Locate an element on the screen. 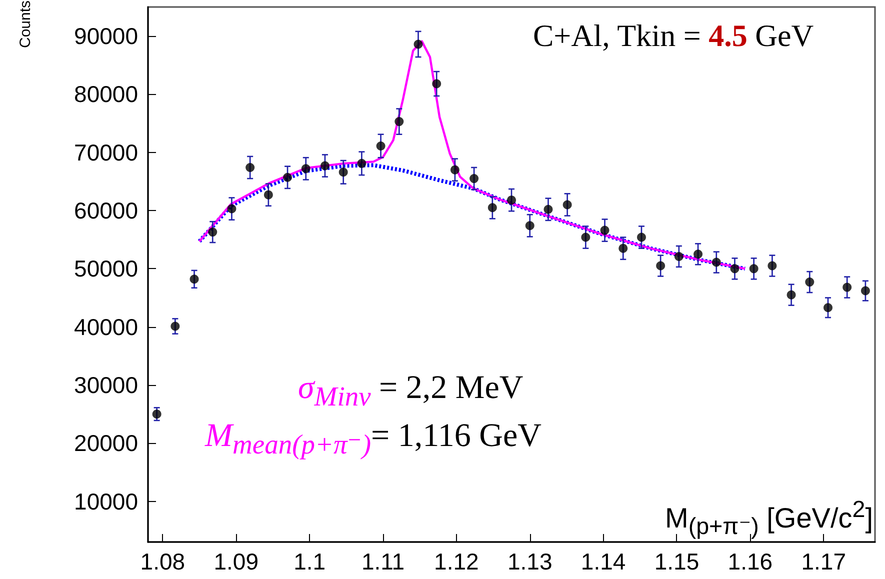 This screenshot has height=579, width=885. annotation: C+Al, Tkin = 4.5 GeV is located at coordinates (673, 35).